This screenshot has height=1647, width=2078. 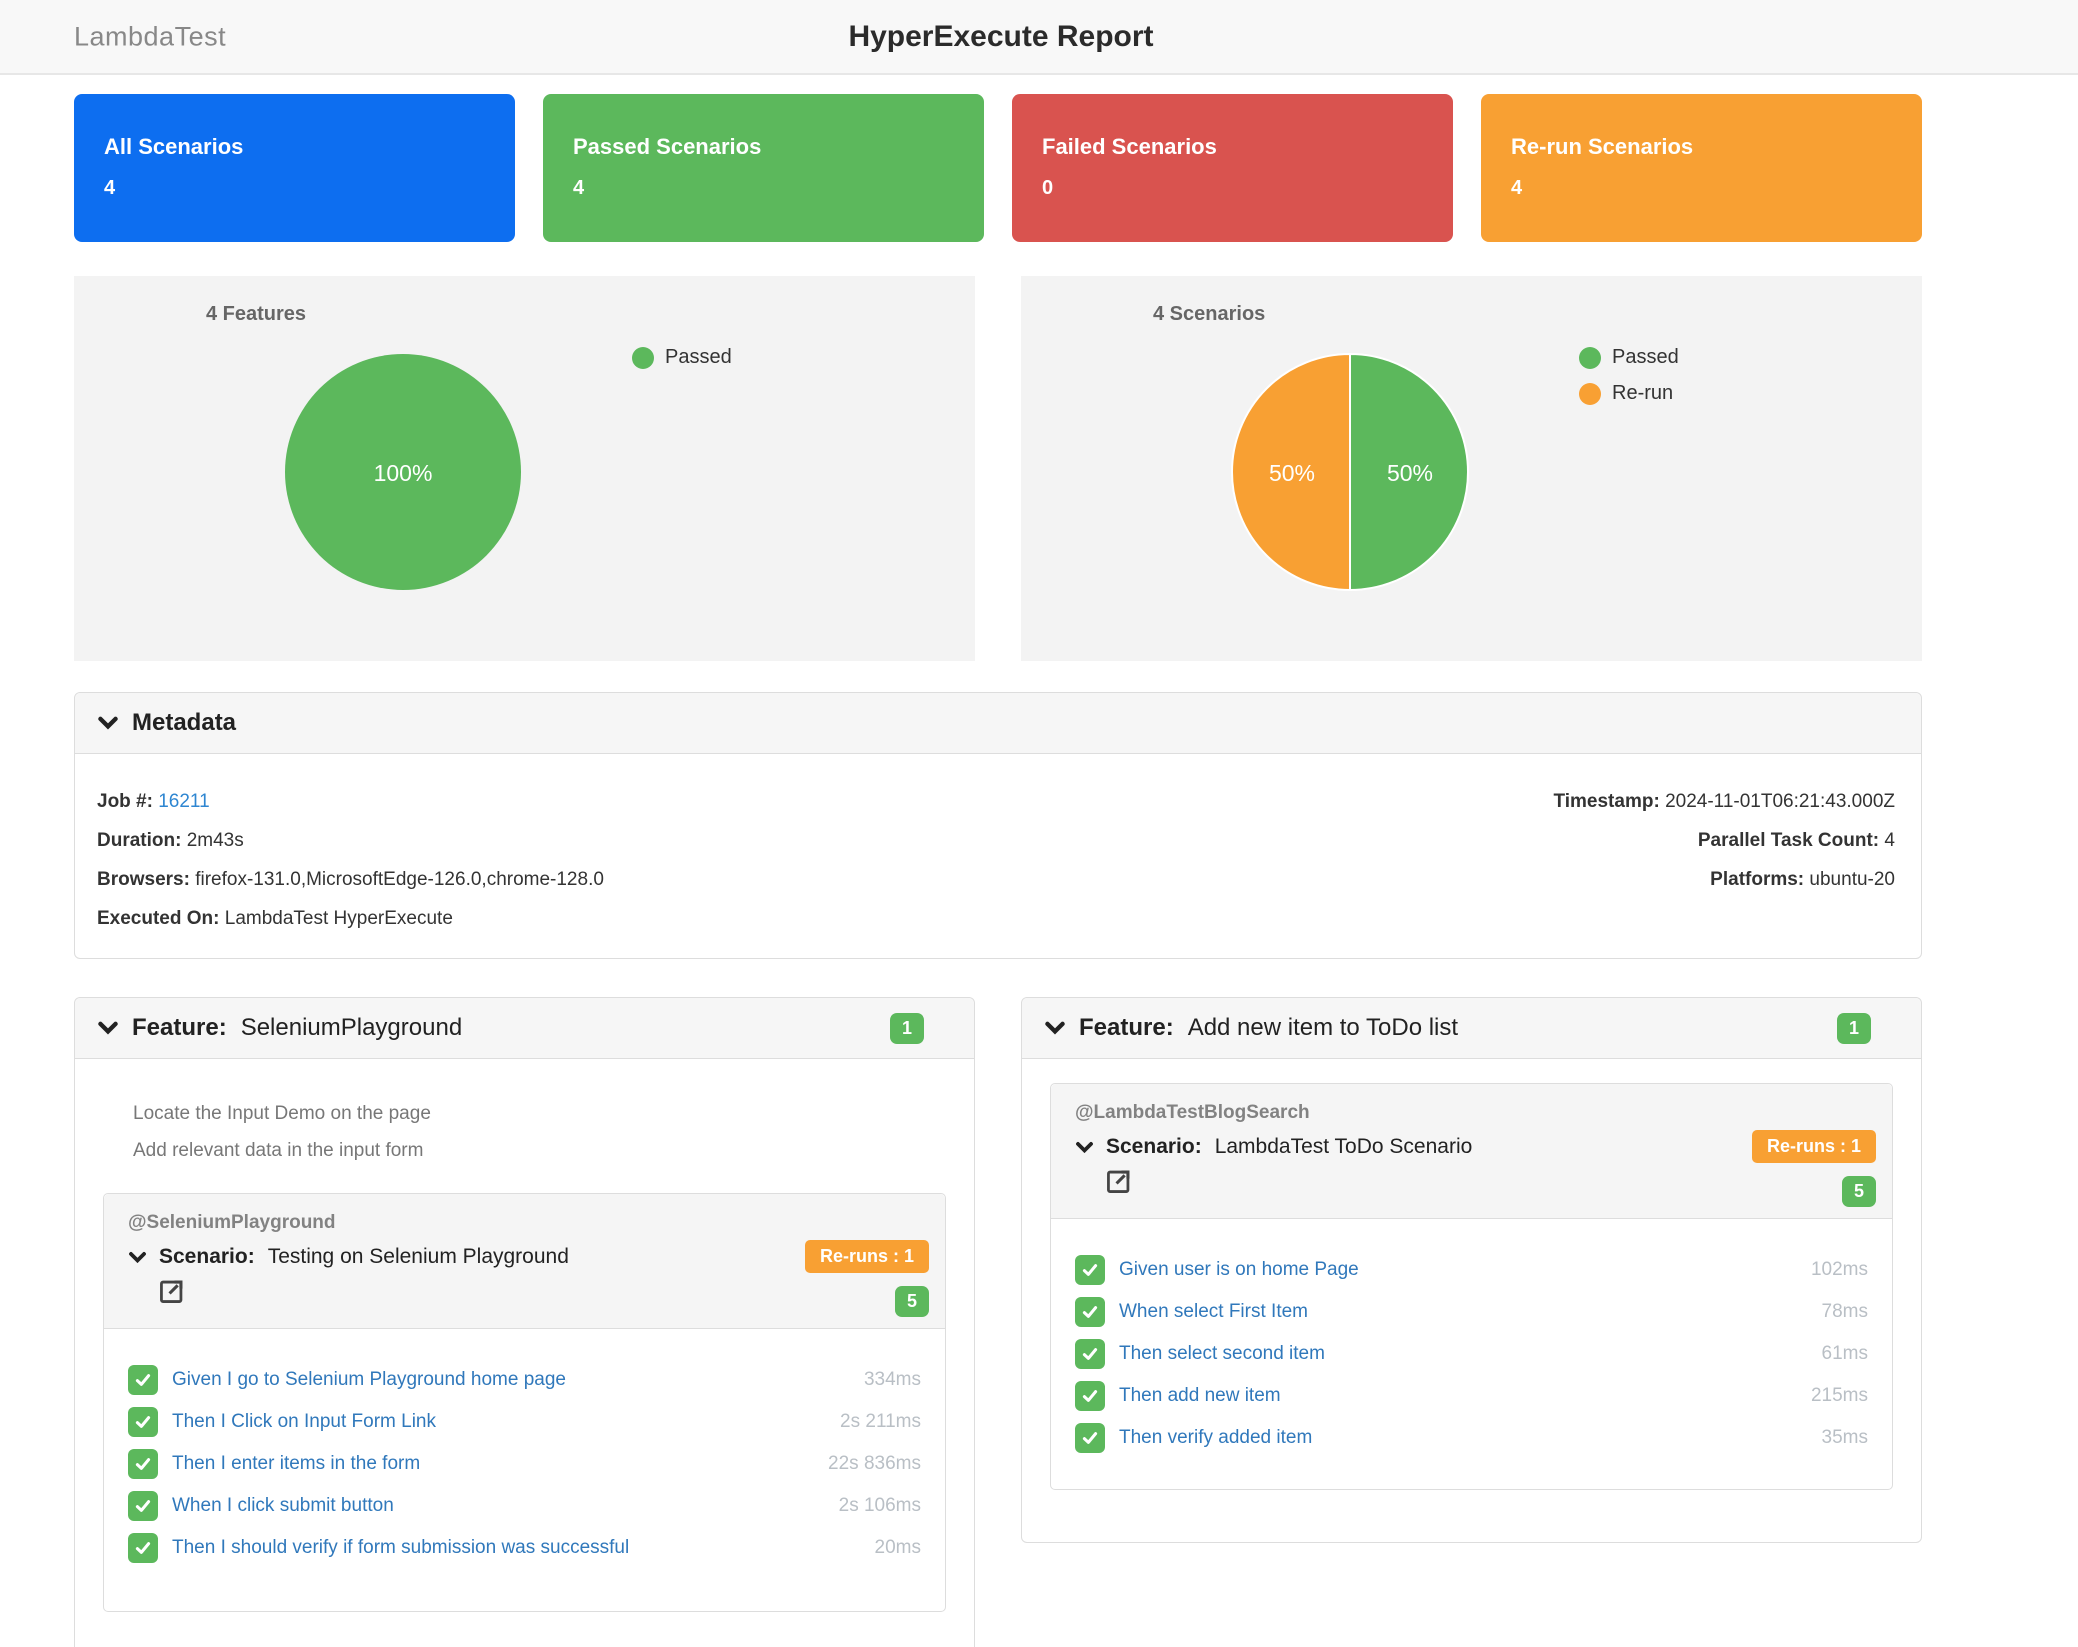 What do you see at coordinates (1129, 146) in the screenshot?
I see `card-label: Failed Scenarios` at bounding box center [1129, 146].